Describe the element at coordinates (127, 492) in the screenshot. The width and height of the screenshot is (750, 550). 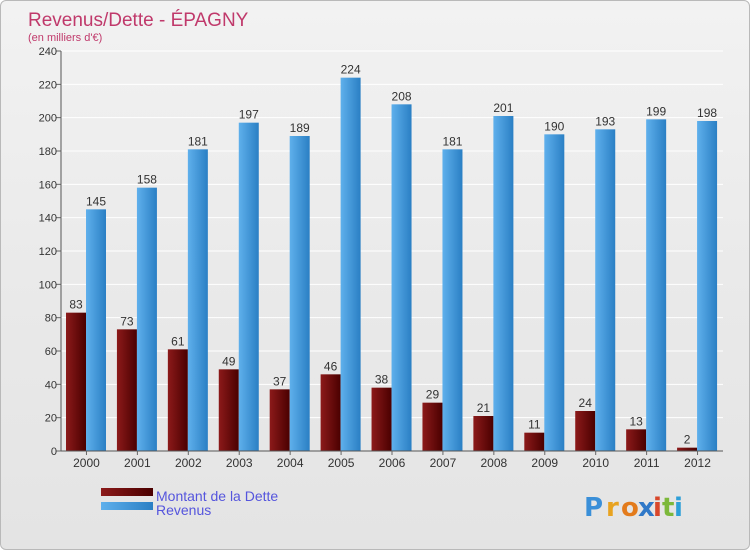
I see `legend-swatch-debt` at that location.